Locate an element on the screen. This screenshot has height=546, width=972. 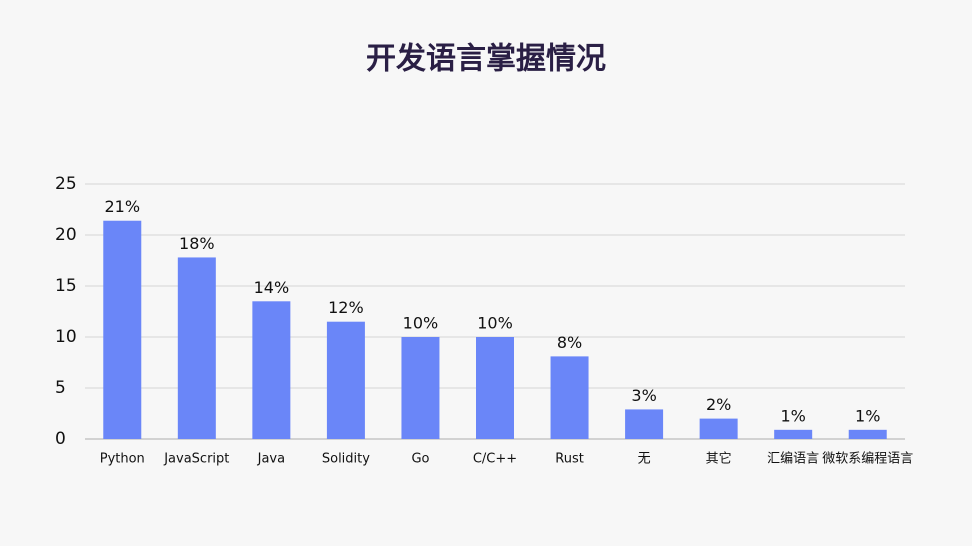
x-tick-label: Rust is located at coordinates (569, 459).